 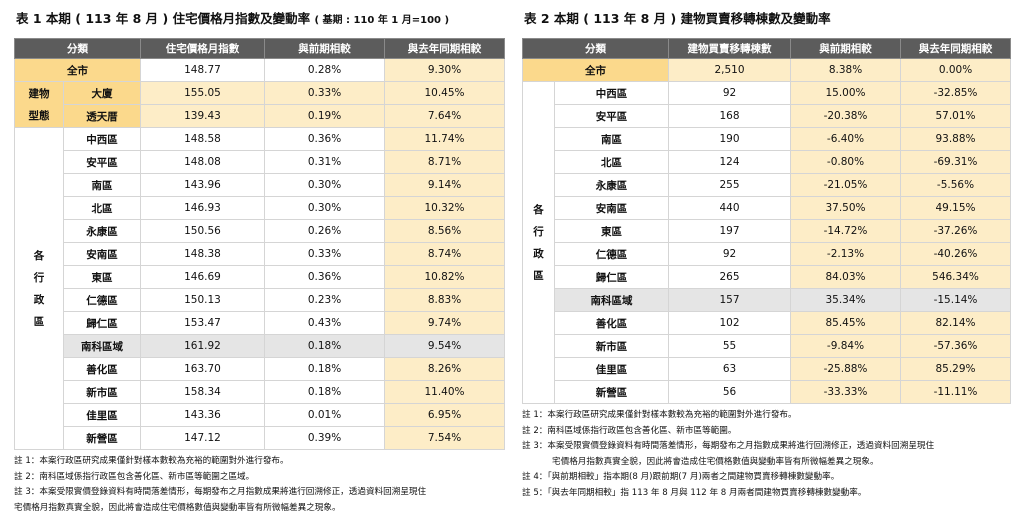 I want to click on table1-row-yoy: 8.56%, so click(x=444, y=231).